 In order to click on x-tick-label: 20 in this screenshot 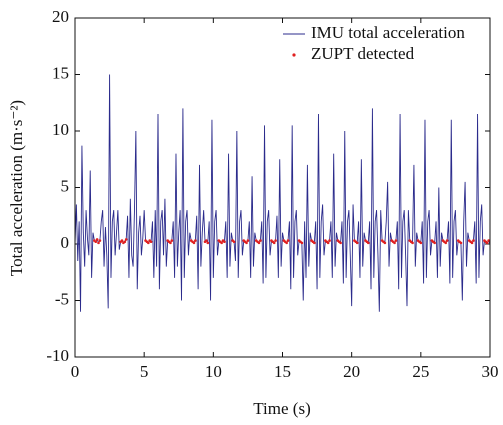, I will do `click(351, 371)`.